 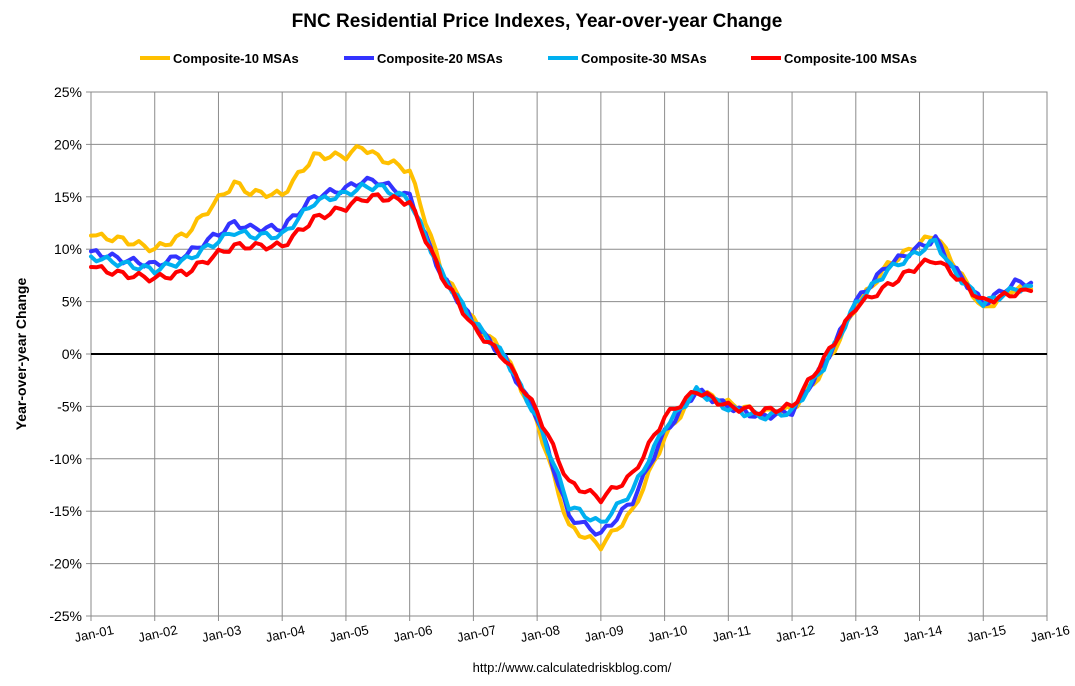 What do you see at coordinates (94, 633) in the screenshot?
I see `x-tick-label: Jan-01` at bounding box center [94, 633].